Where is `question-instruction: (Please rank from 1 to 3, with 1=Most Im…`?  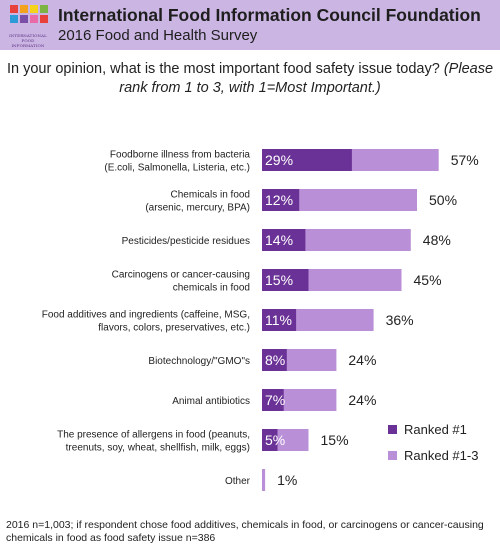
question-instruction: (Please rank from 1 to 3, with 1=Most Im… is located at coordinates (306, 78).